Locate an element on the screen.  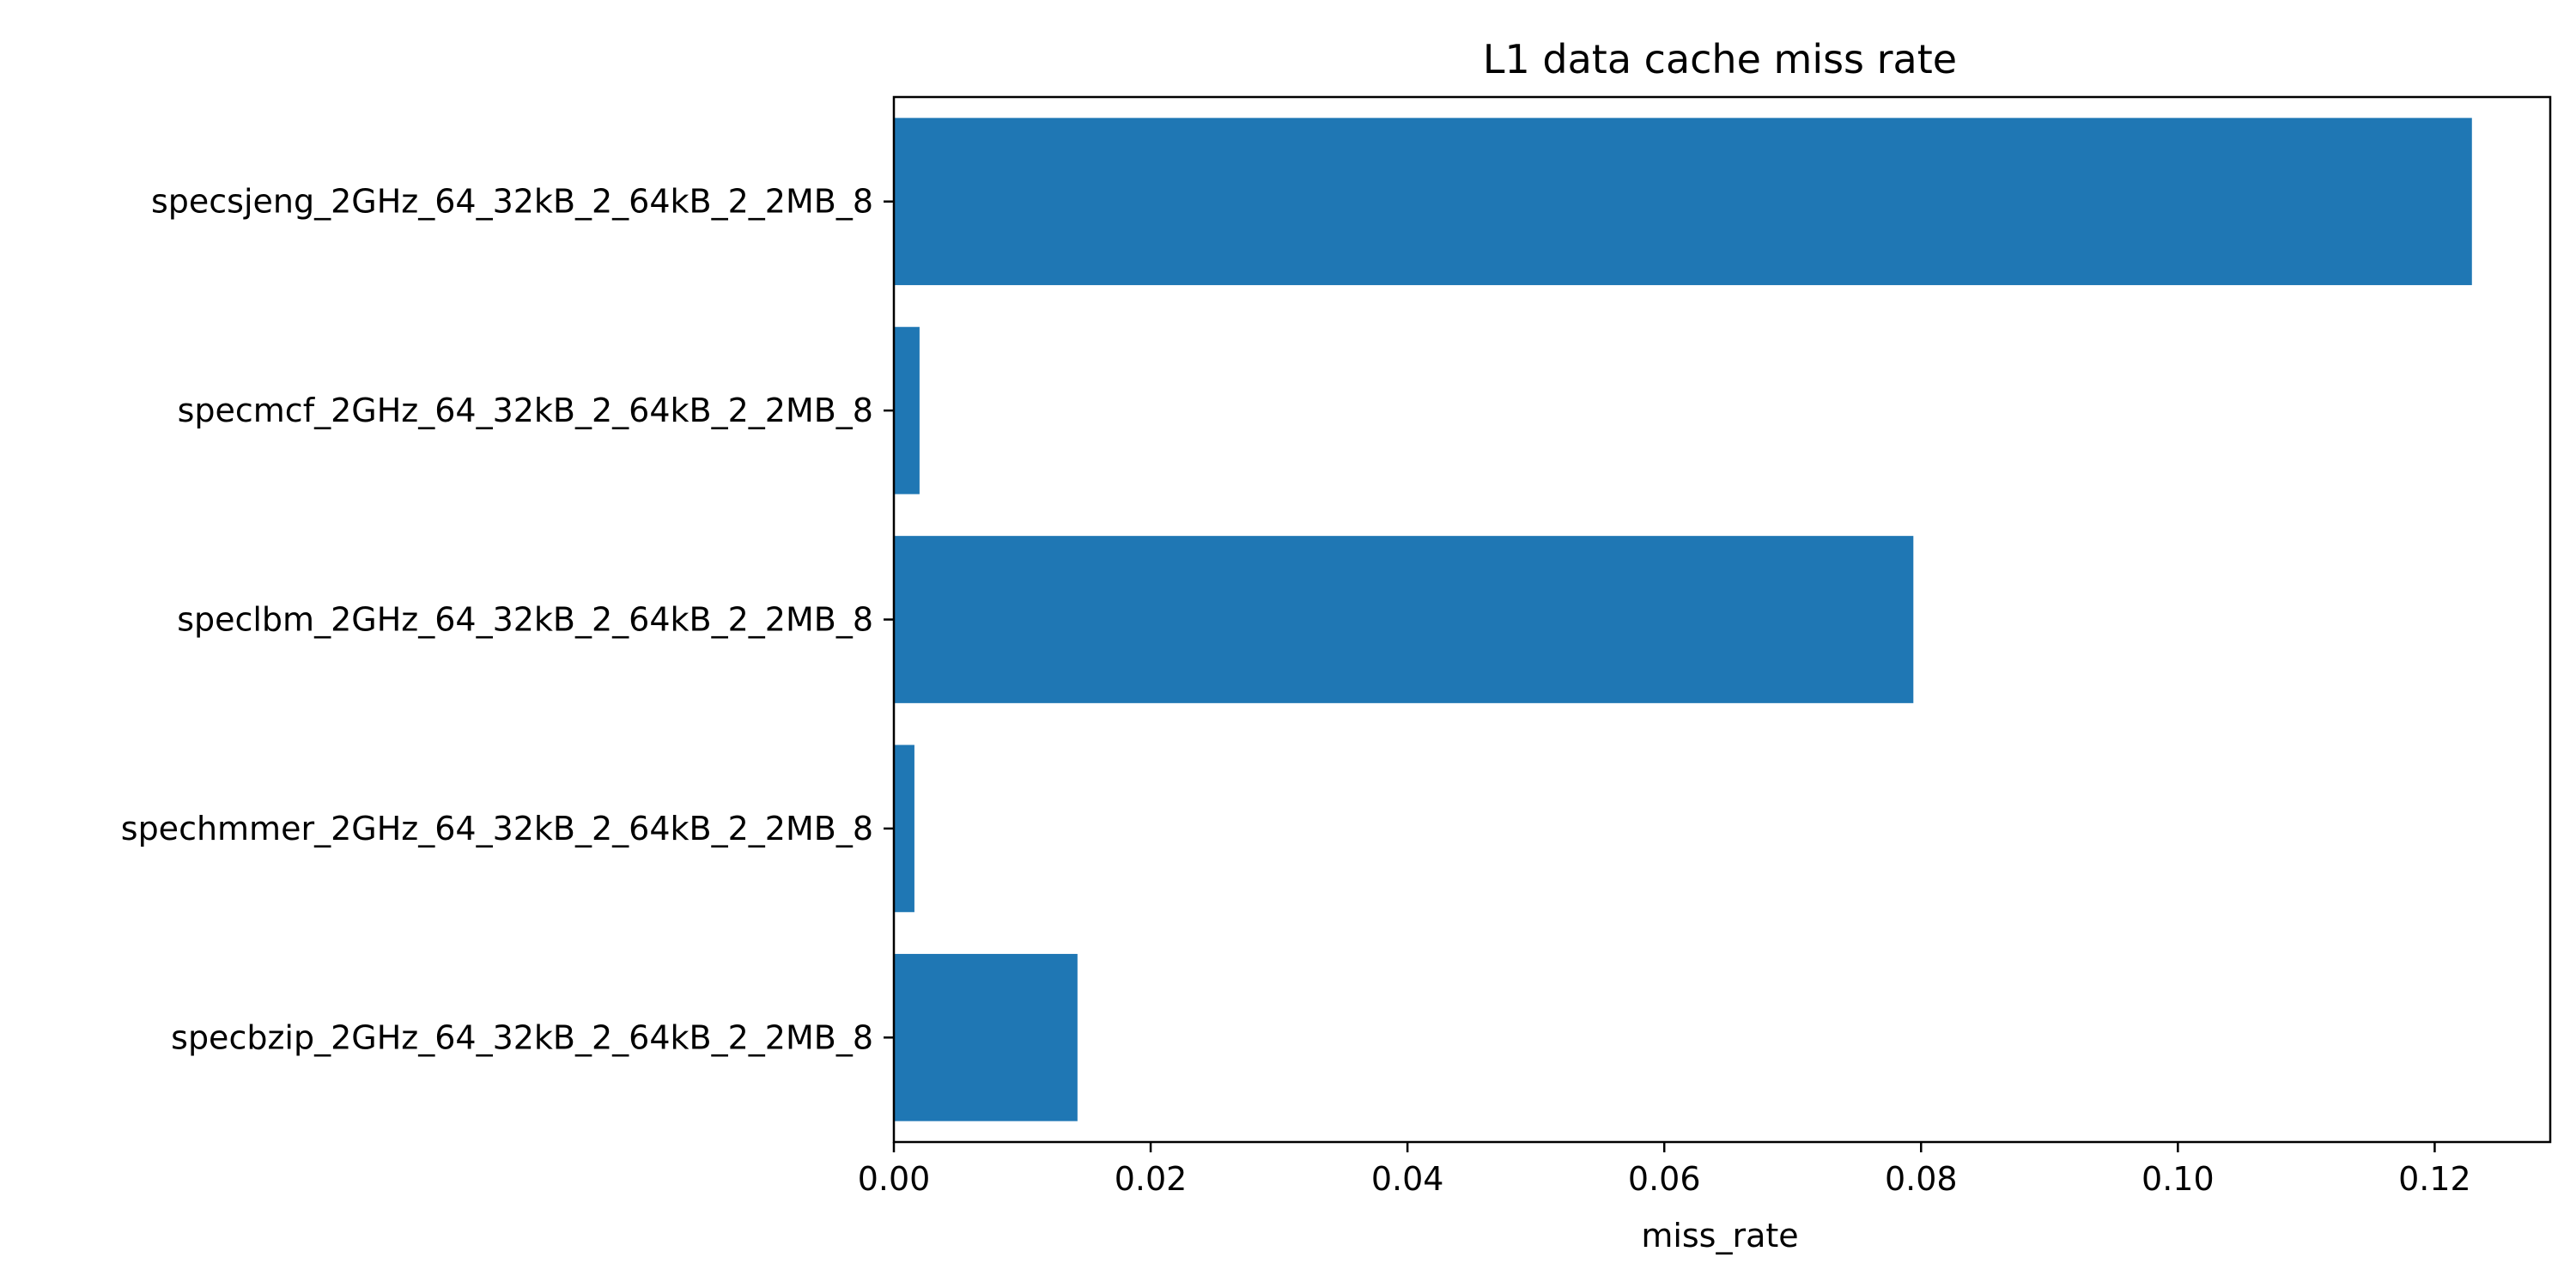
y-tick-label: specmcf_2GHz_64_32kB_2_64kB_2_2MB_8 is located at coordinates (525, 410).